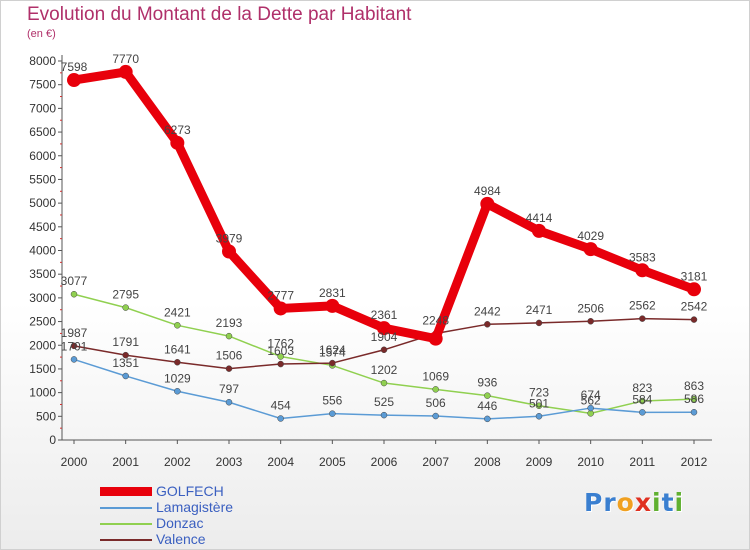 This screenshot has width=750, height=550. I want to click on y-tick-label: 8000, so click(42, 61).